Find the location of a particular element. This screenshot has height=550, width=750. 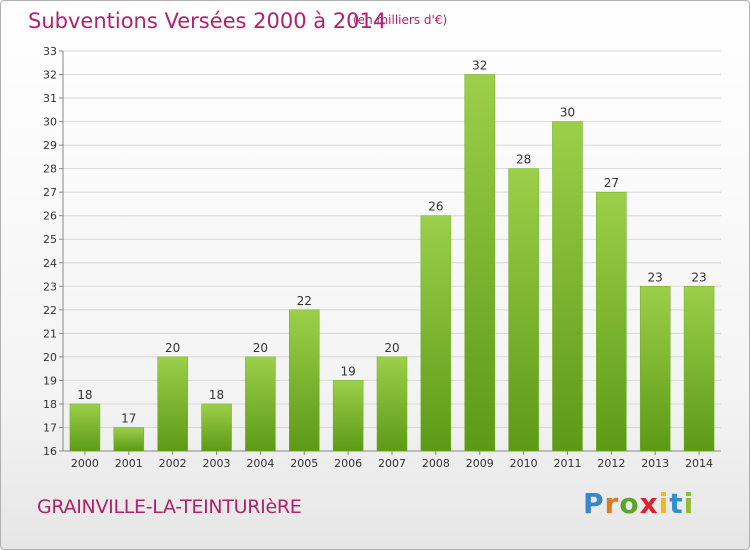

x-tick-label: 2011 is located at coordinates (567, 463).